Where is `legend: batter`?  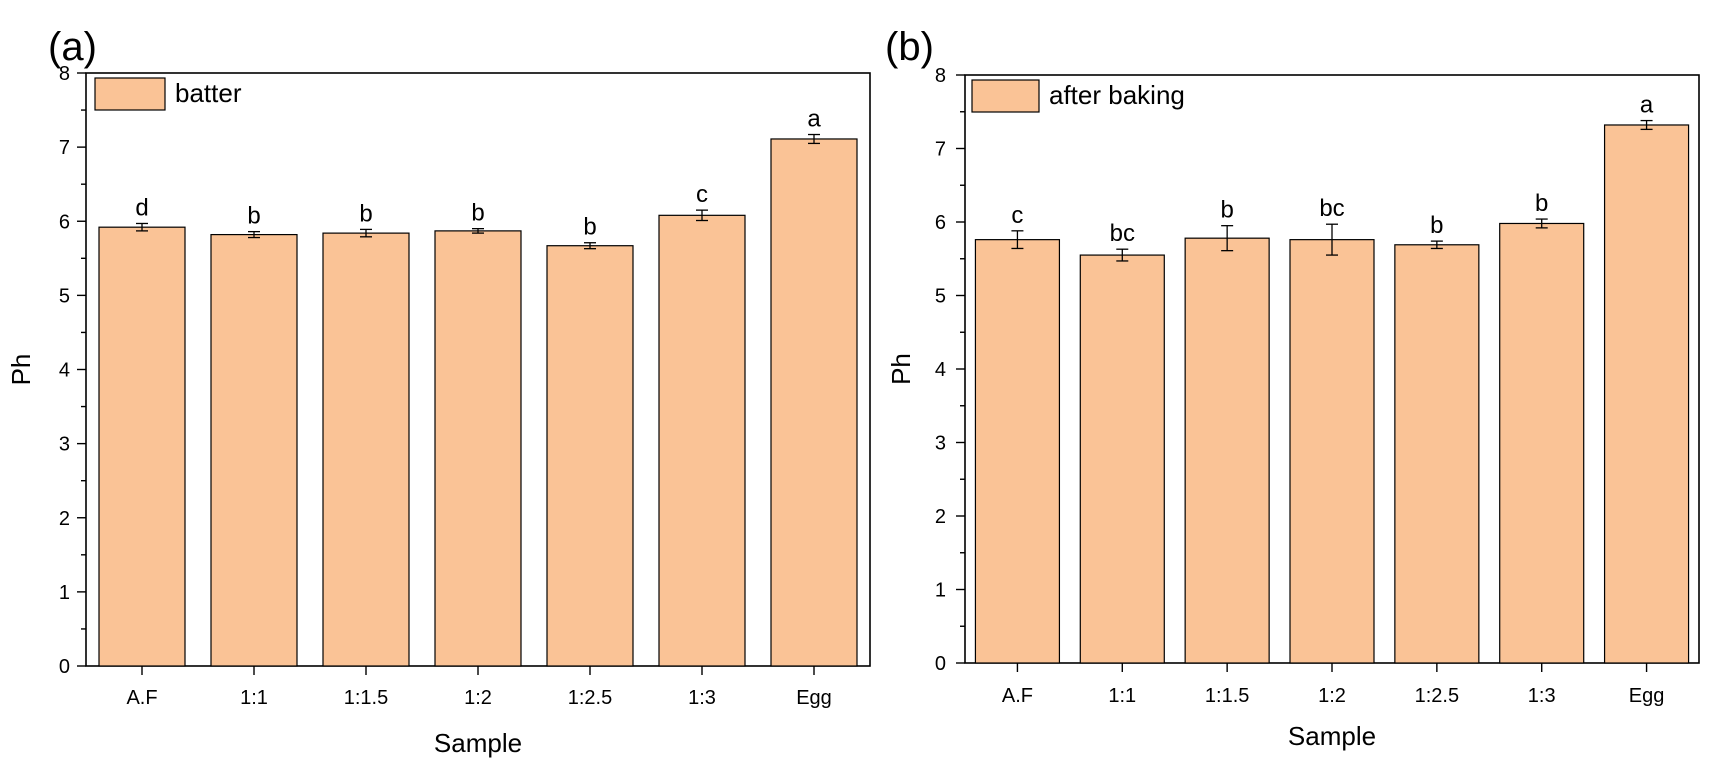 legend: batter is located at coordinates (168, 94).